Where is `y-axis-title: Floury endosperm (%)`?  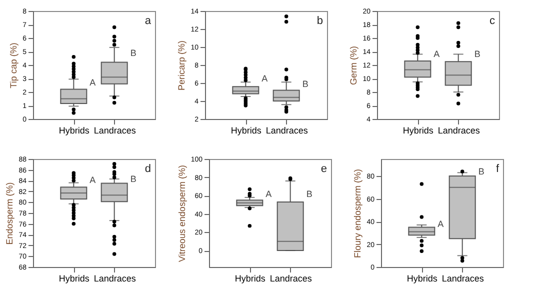 y-axis-title: Floury endosperm (%) is located at coordinates (357, 213).